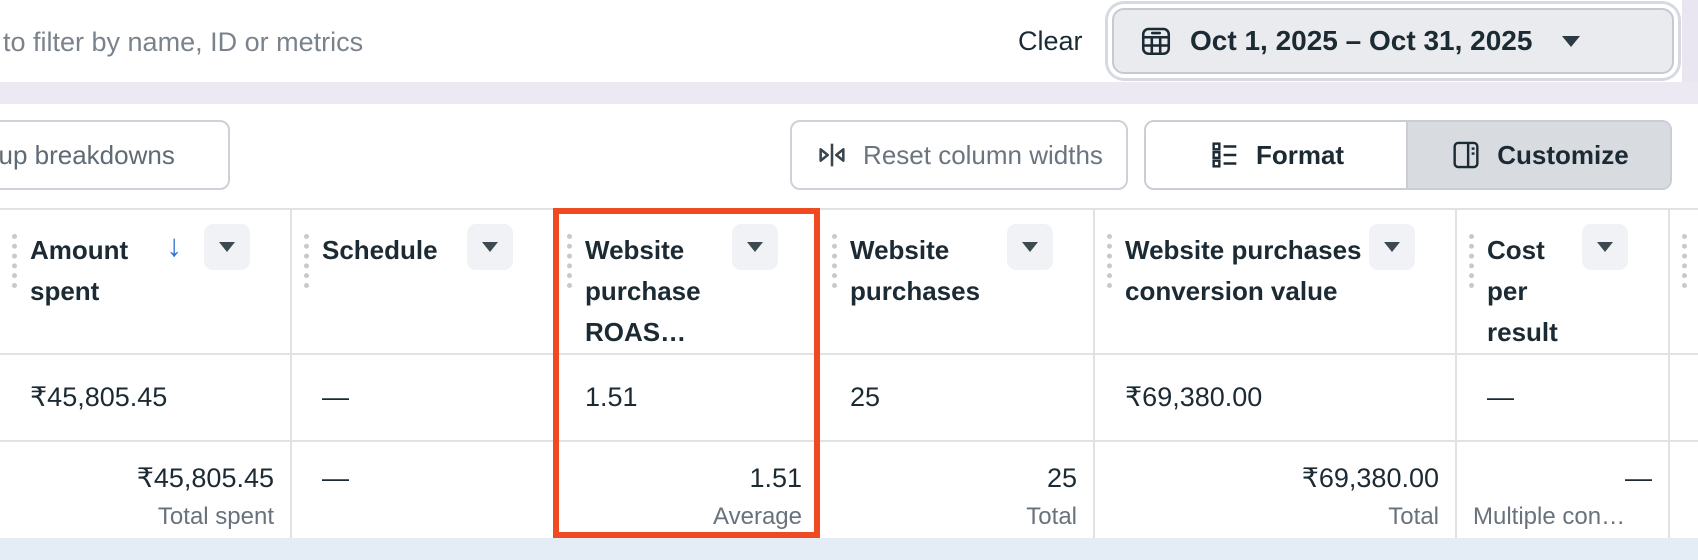 The image size is (1698, 560). I want to click on total-value: ₹69,380.00, so click(1370, 478).